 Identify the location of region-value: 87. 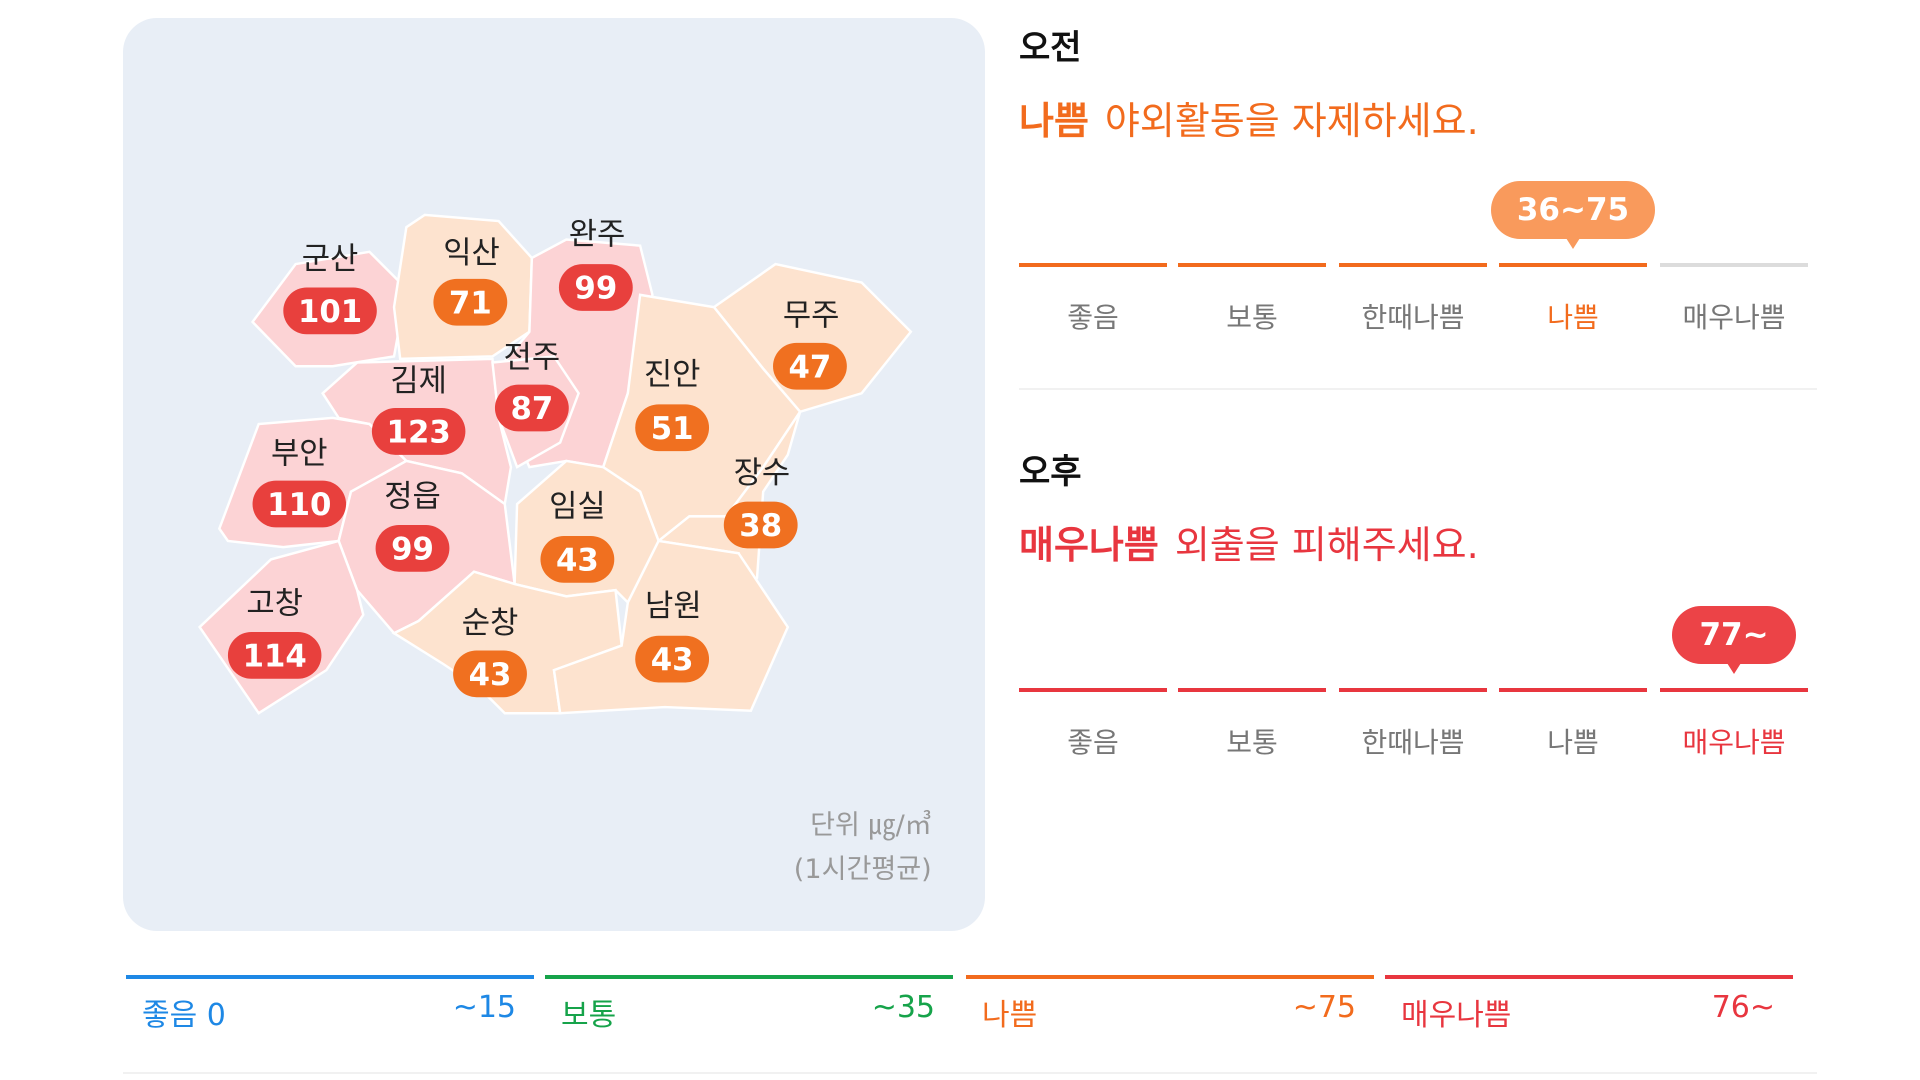
(531, 409).